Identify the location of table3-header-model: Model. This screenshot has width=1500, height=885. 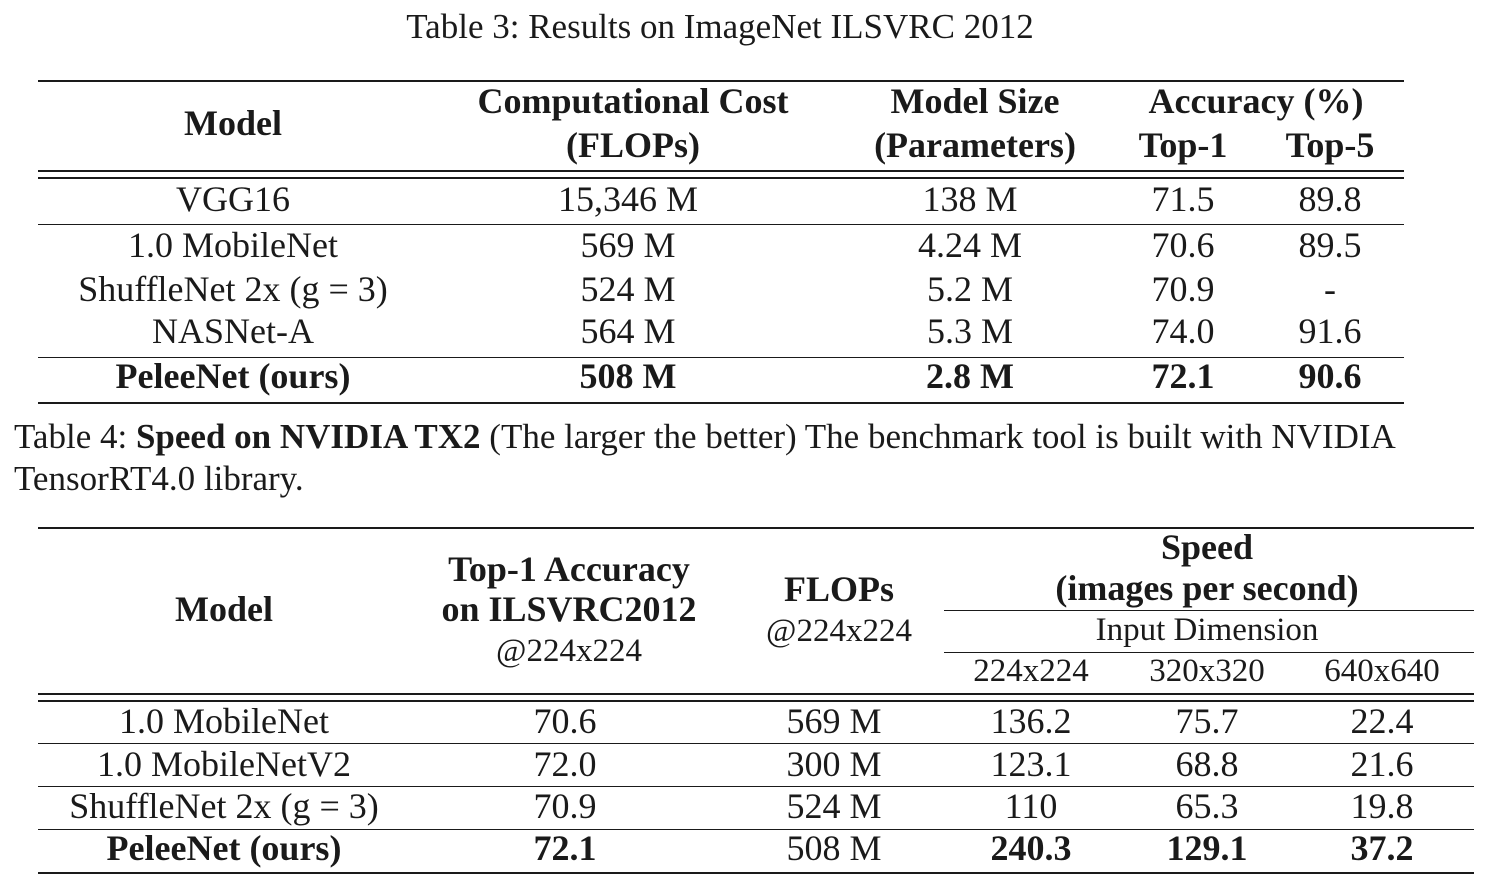
(233, 123).